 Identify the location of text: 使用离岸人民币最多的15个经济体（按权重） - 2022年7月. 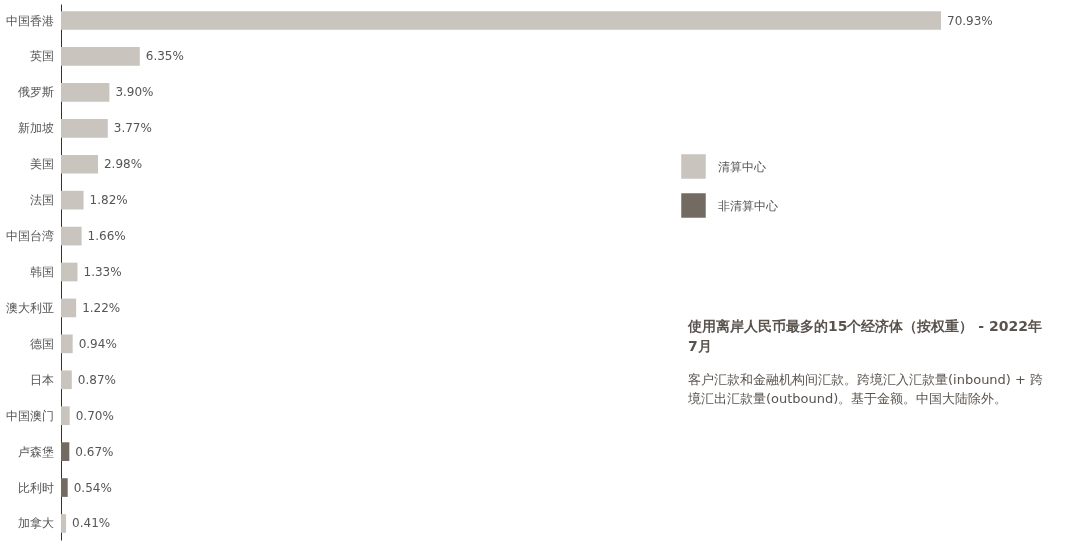
(865, 336).